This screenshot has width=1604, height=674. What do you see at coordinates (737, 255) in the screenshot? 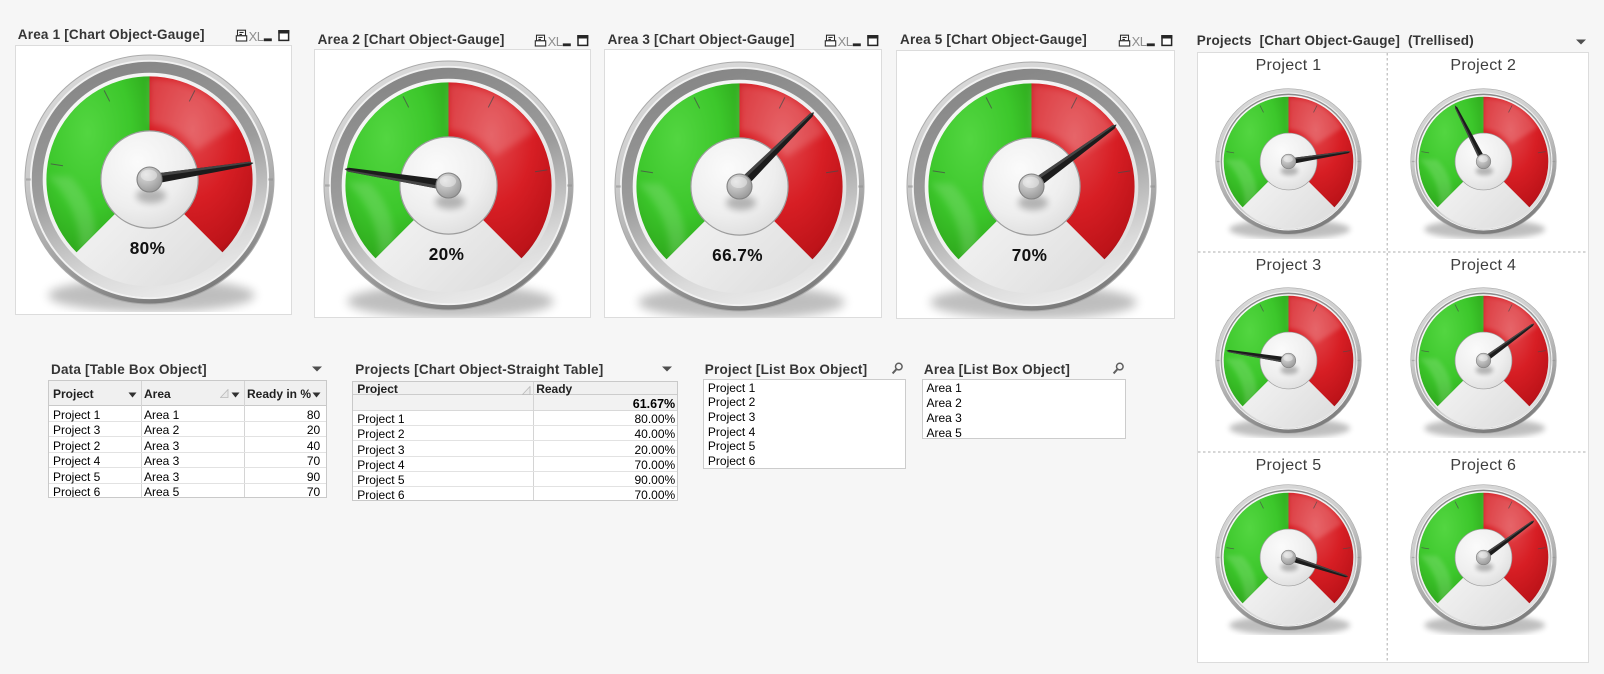
I see `svg-text: 66.7%` at bounding box center [737, 255].